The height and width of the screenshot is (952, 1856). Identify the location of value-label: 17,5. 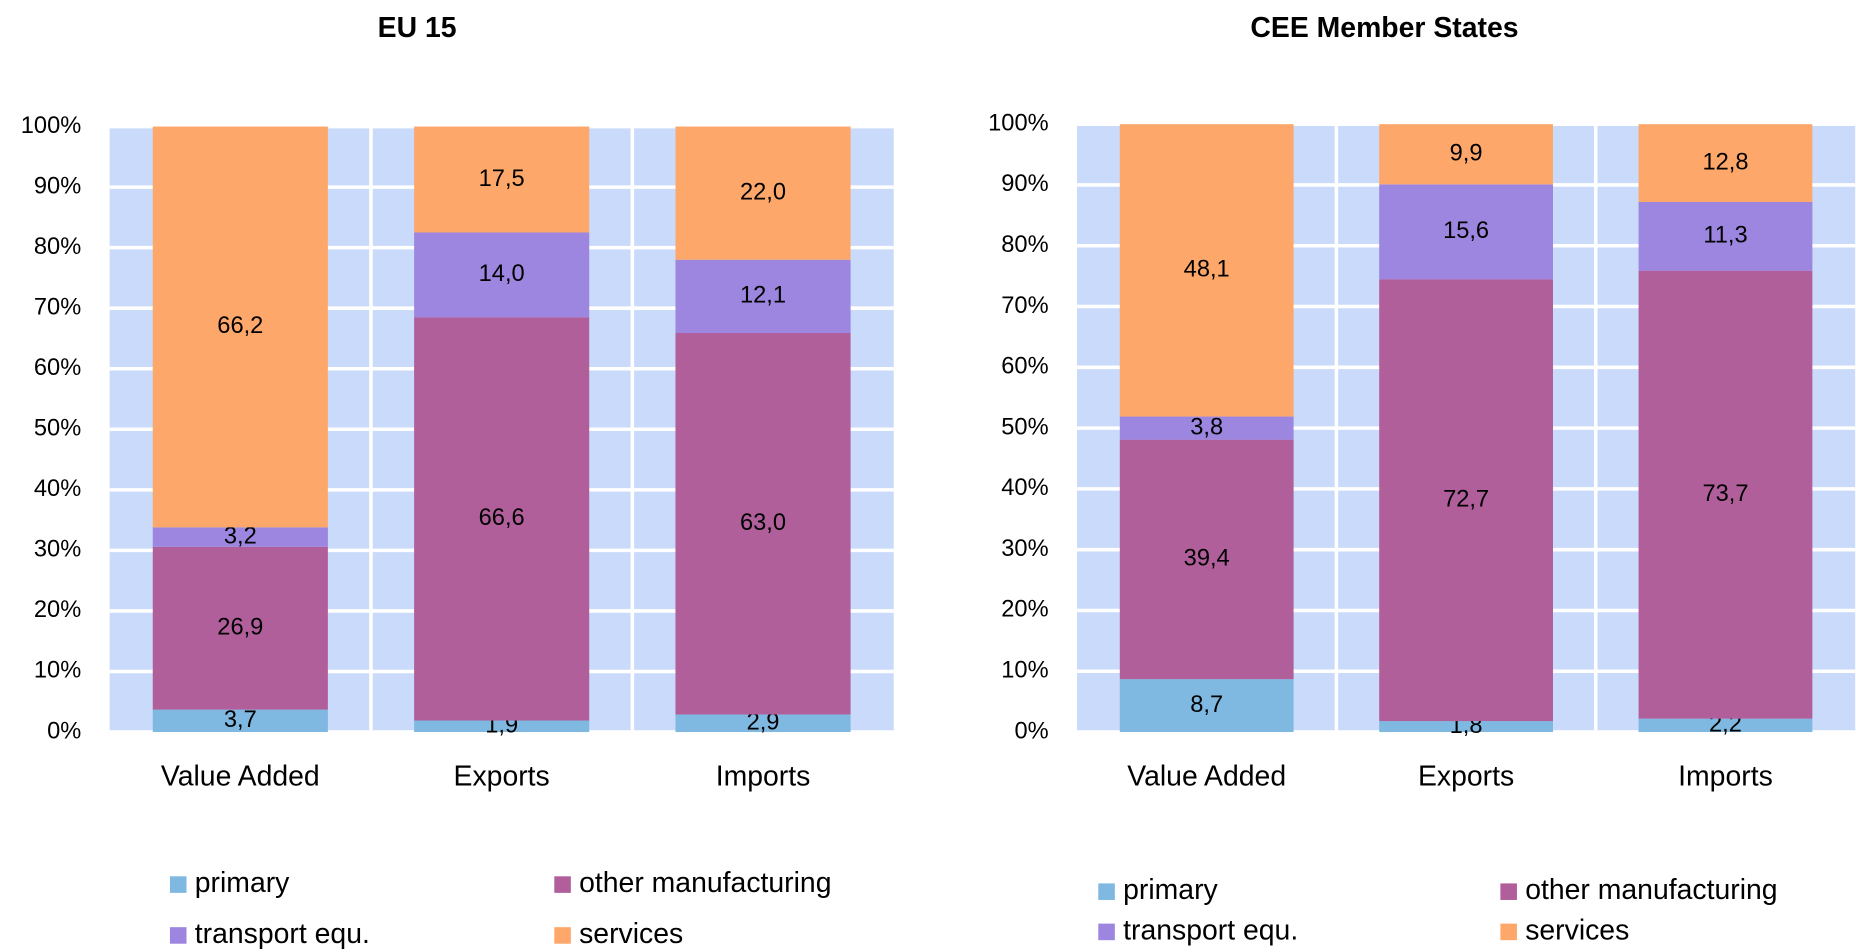
(502, 179).